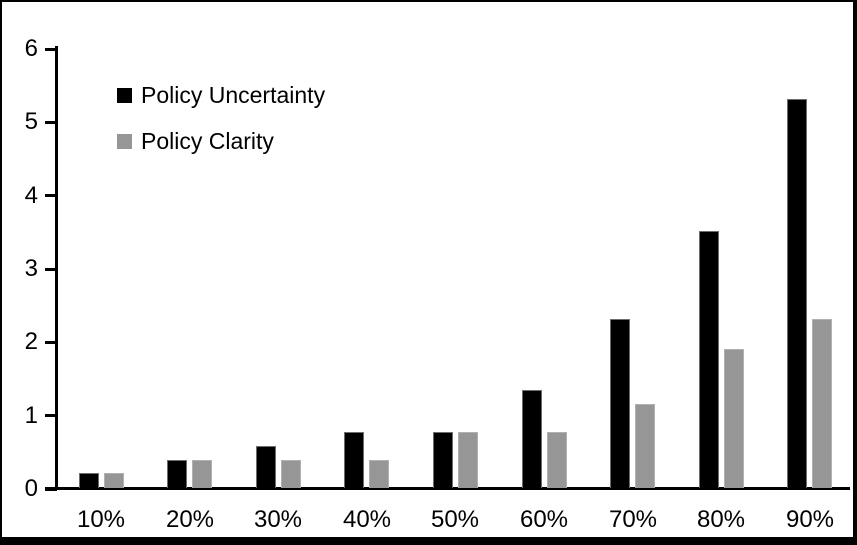 Image resolution: width=857 pixels, height=545 pixels. Describe the element at coordinates (190, 519) in the screenshot. I see `x-tick-label: 20%` at that location.